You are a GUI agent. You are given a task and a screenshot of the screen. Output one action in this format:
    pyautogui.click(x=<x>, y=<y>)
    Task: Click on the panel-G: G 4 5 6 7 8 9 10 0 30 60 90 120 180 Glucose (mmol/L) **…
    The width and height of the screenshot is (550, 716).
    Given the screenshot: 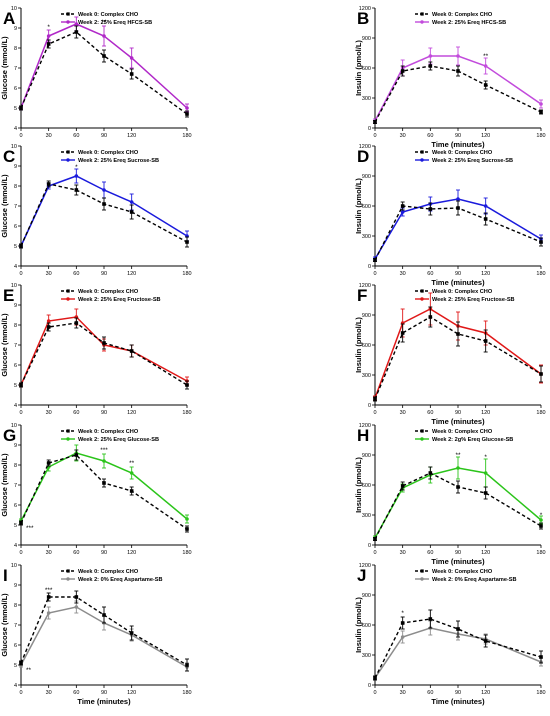 What is the action you would take?
    pyautogui.click(x=96, y=489)
    